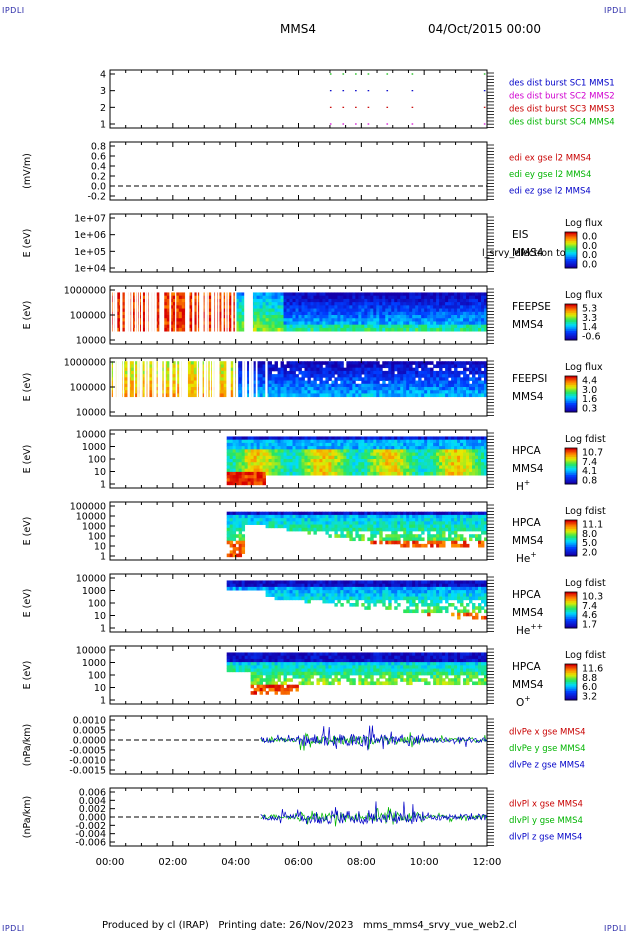 This screenshot has height=934, width=630. Describe the element at coordinates (520, 235) in the screenshot. I see `eis-instrument: EIS` at that location.